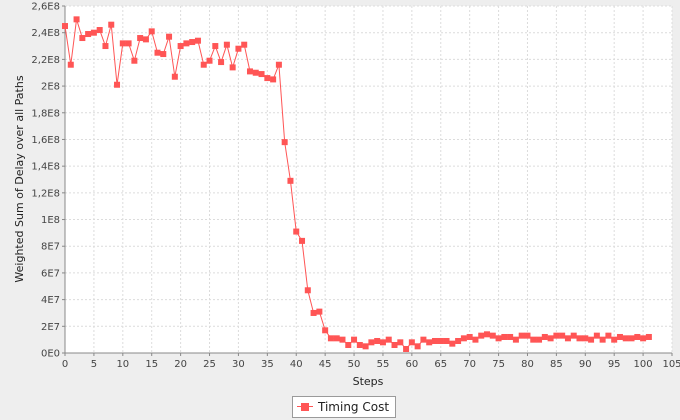 This screenshot has width=680, height=420. What do you see at coordinates (368, 381) in the screenshot?
I see `x-axis-label: Steps` at bounding box center [368, 381].